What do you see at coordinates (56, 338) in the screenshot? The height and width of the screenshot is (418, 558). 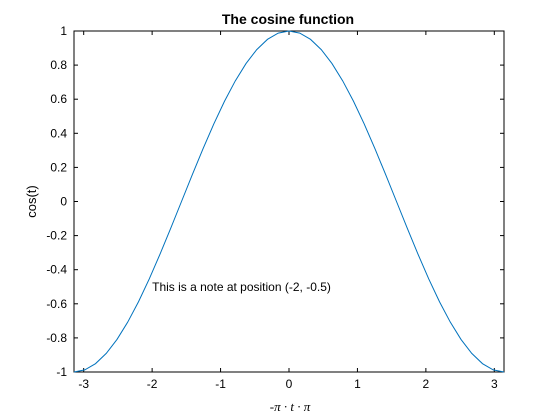 I see `y-tick-label: -0.8` at bounding box center [56, 338].